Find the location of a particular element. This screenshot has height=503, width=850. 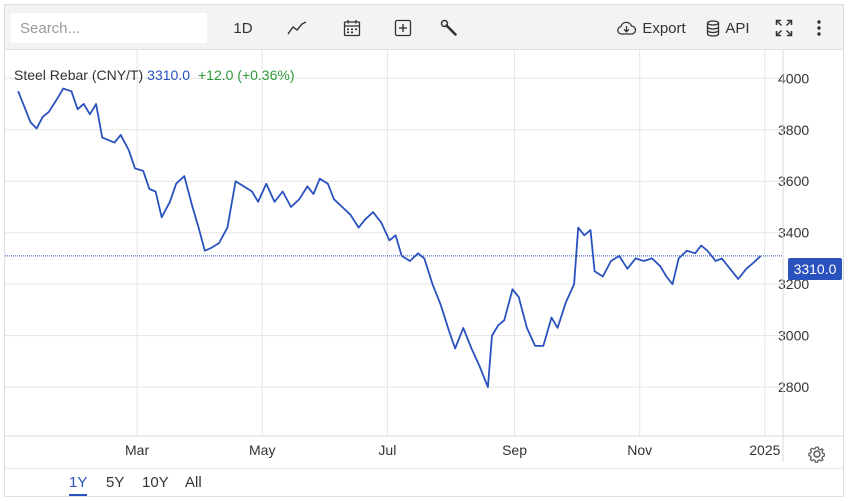

calendar-icon is located at coordinates (352, 28).